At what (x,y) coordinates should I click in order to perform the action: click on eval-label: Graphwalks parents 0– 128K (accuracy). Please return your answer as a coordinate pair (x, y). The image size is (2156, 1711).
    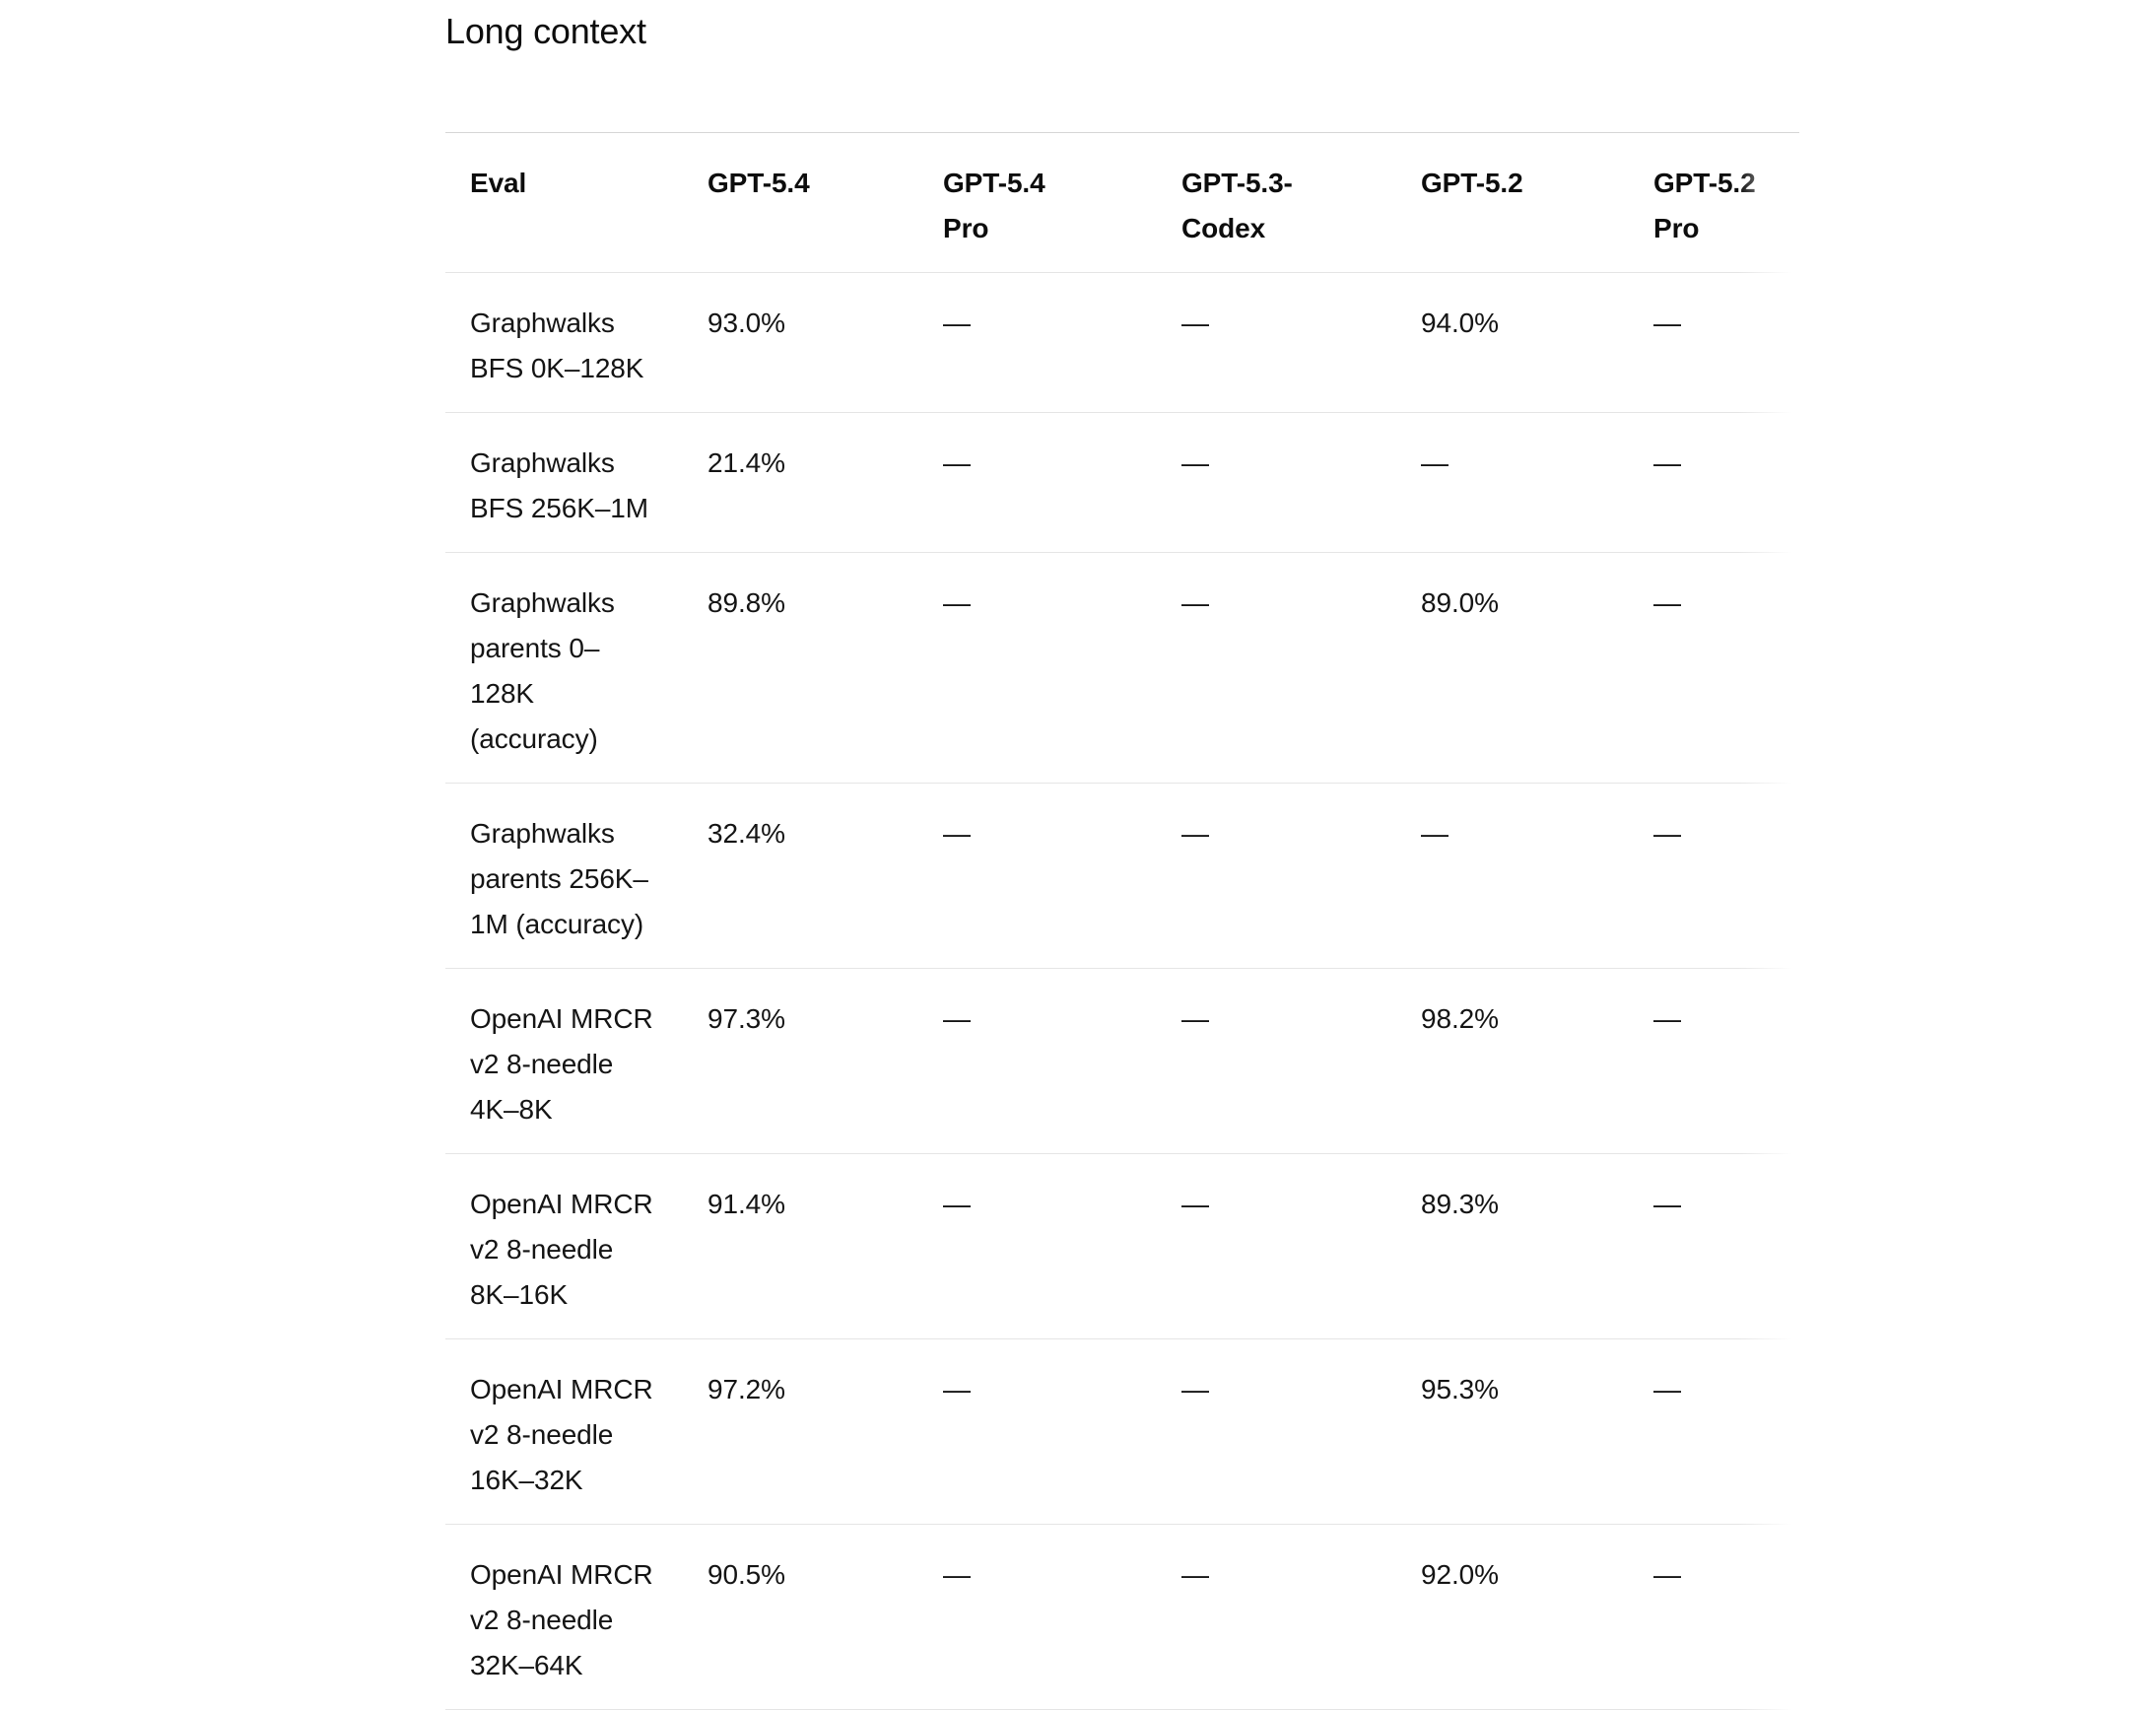
    Looking at the image, I should click on (564, 668).